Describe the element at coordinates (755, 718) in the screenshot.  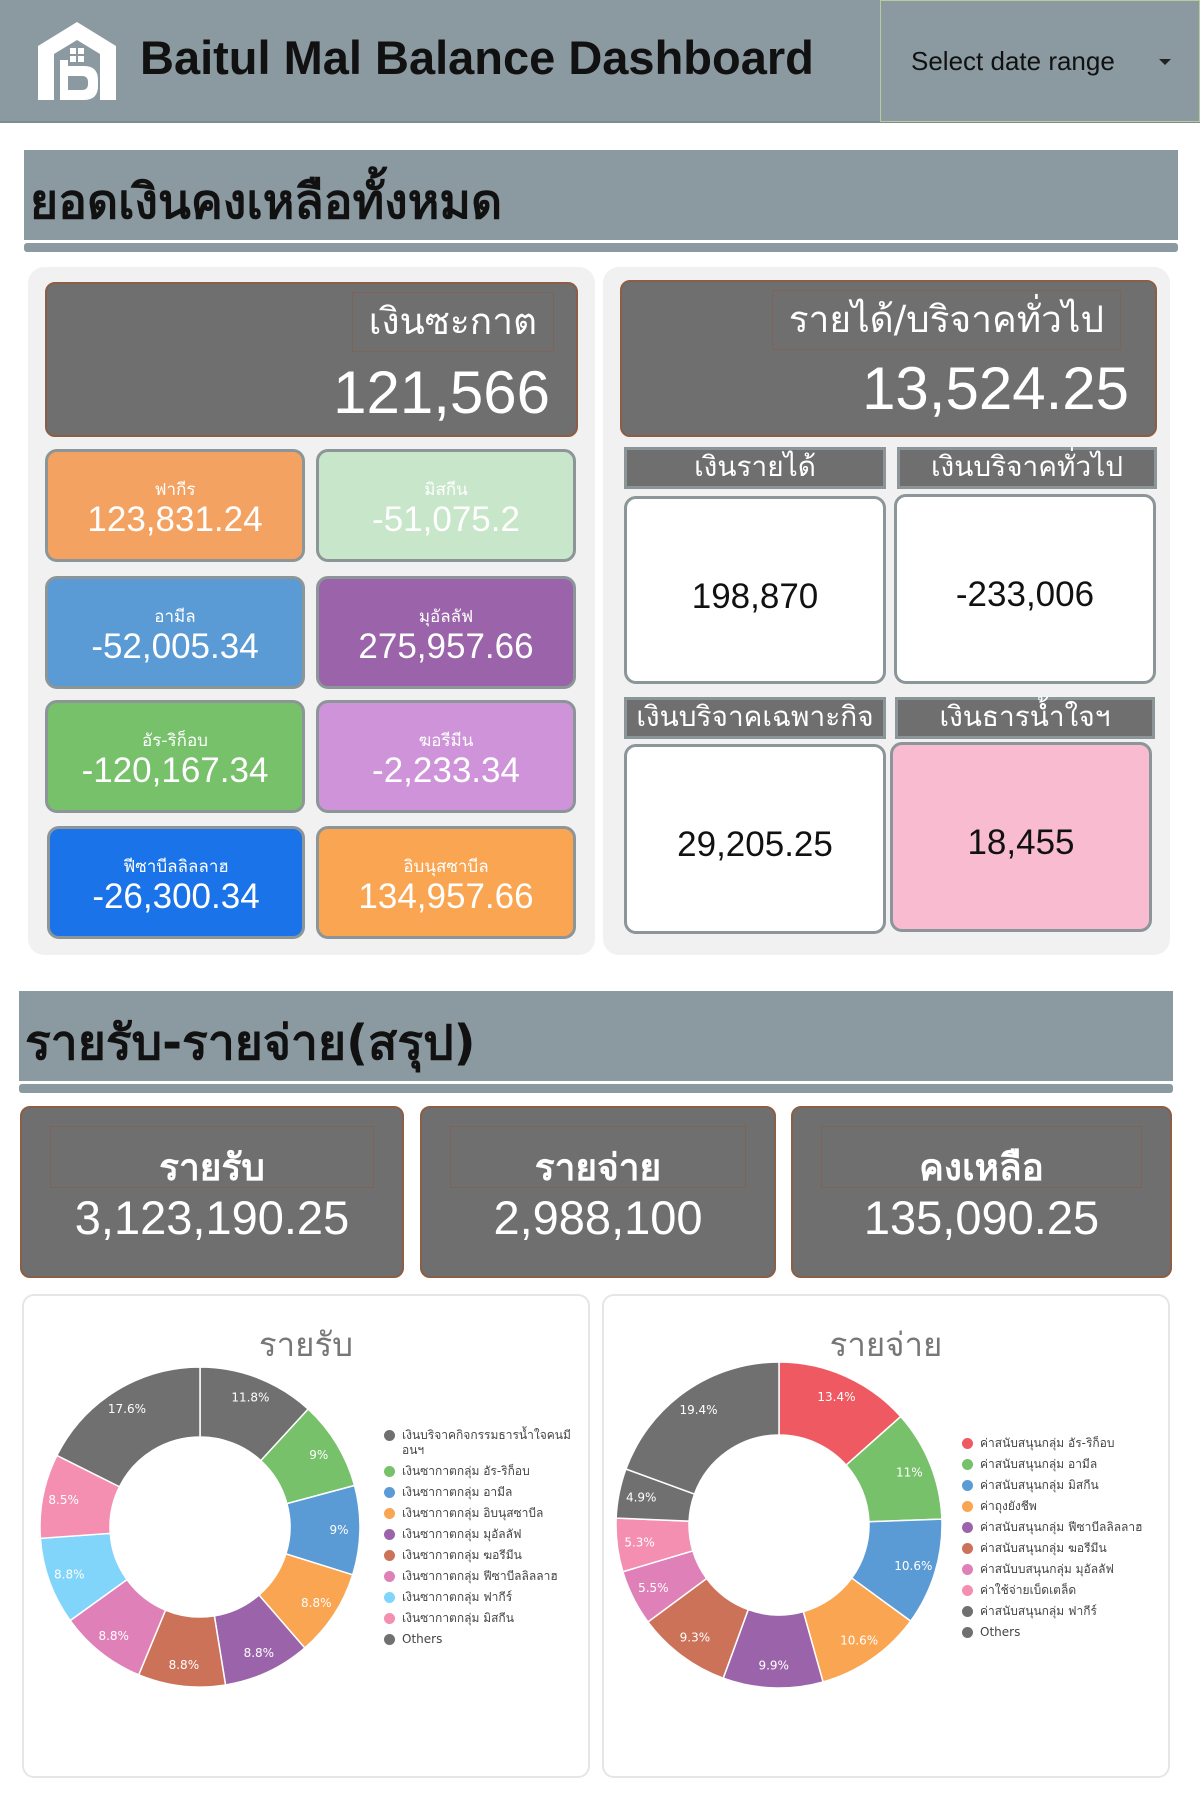
I see `specific-donation-label: เงินบริจาคเฉพาะกิจ` at that location.